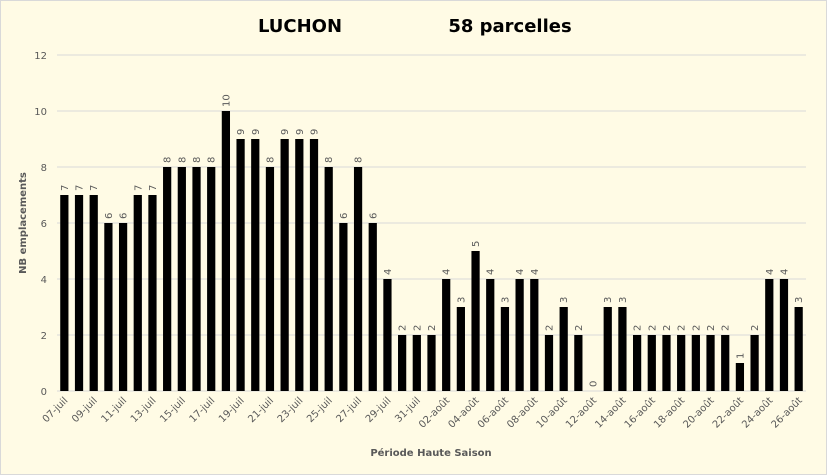  Describe the element at coordinates (509, 26) in the screenshot. I see `chart-subtitle: 58 parcelles` at that location.